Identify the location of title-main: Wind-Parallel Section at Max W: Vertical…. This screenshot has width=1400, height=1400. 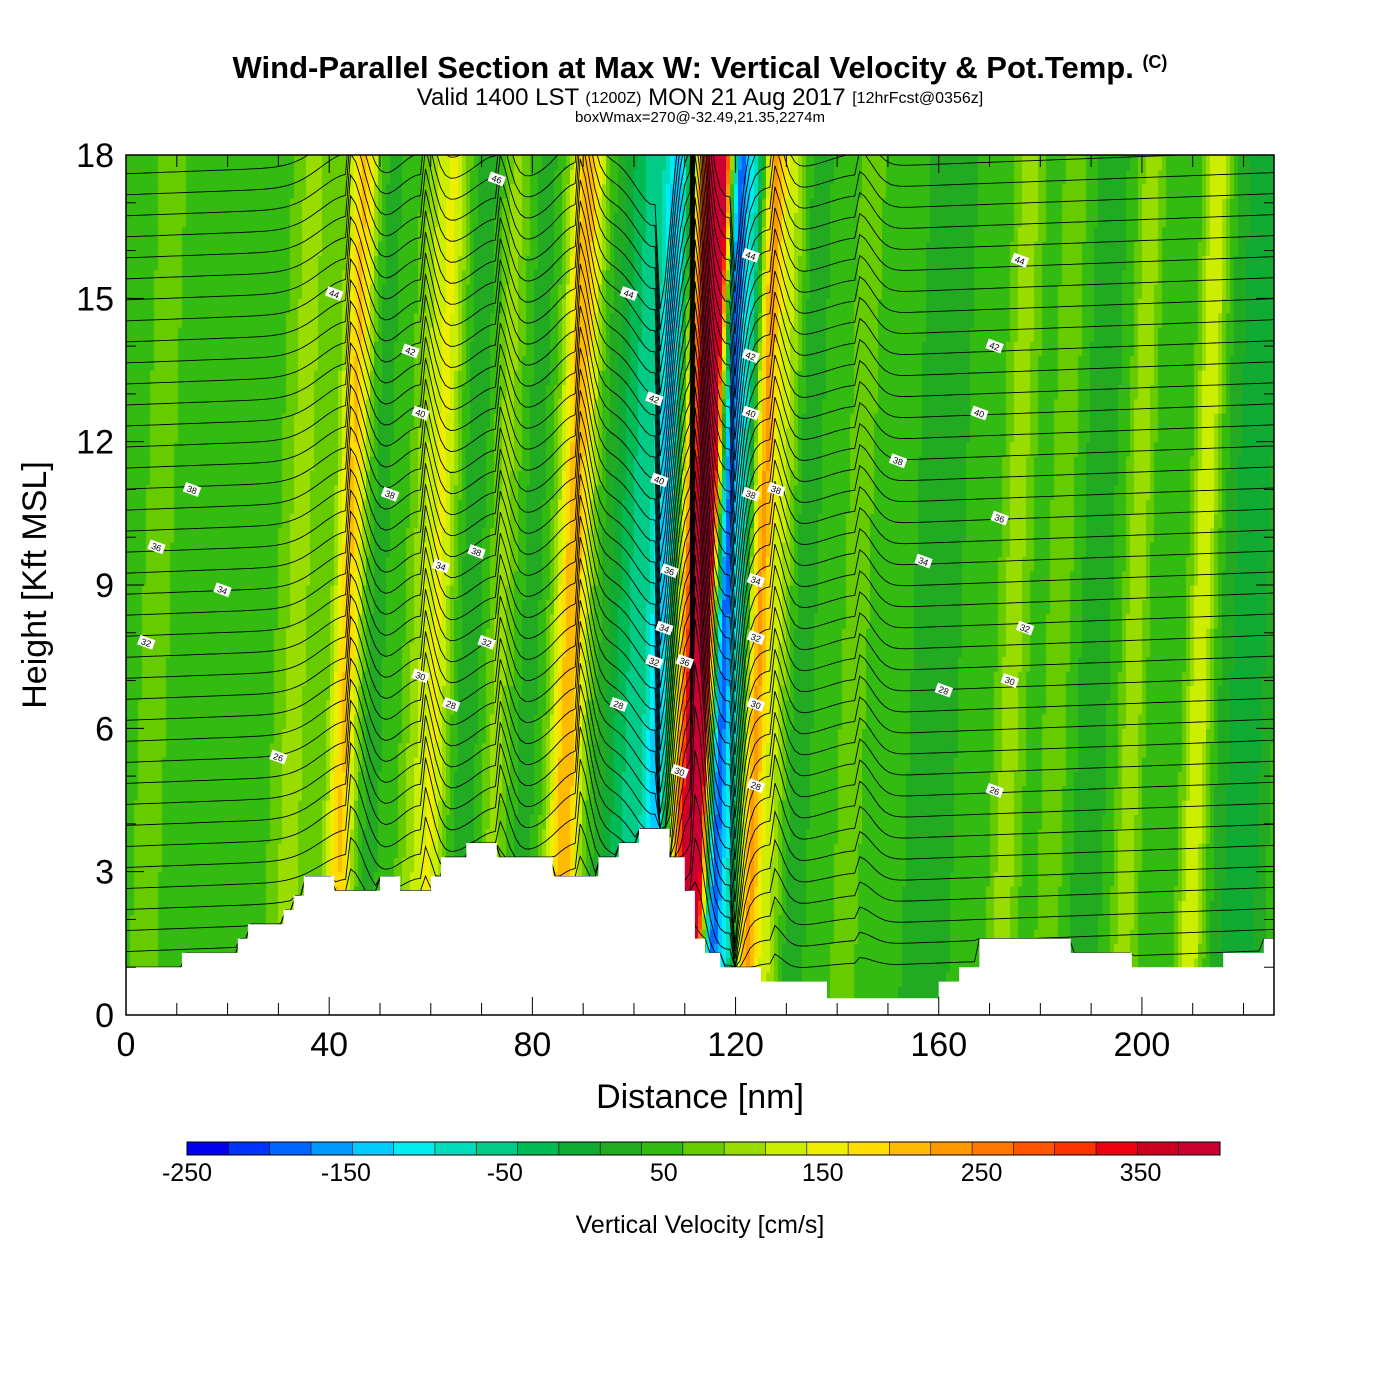
(683, 67).